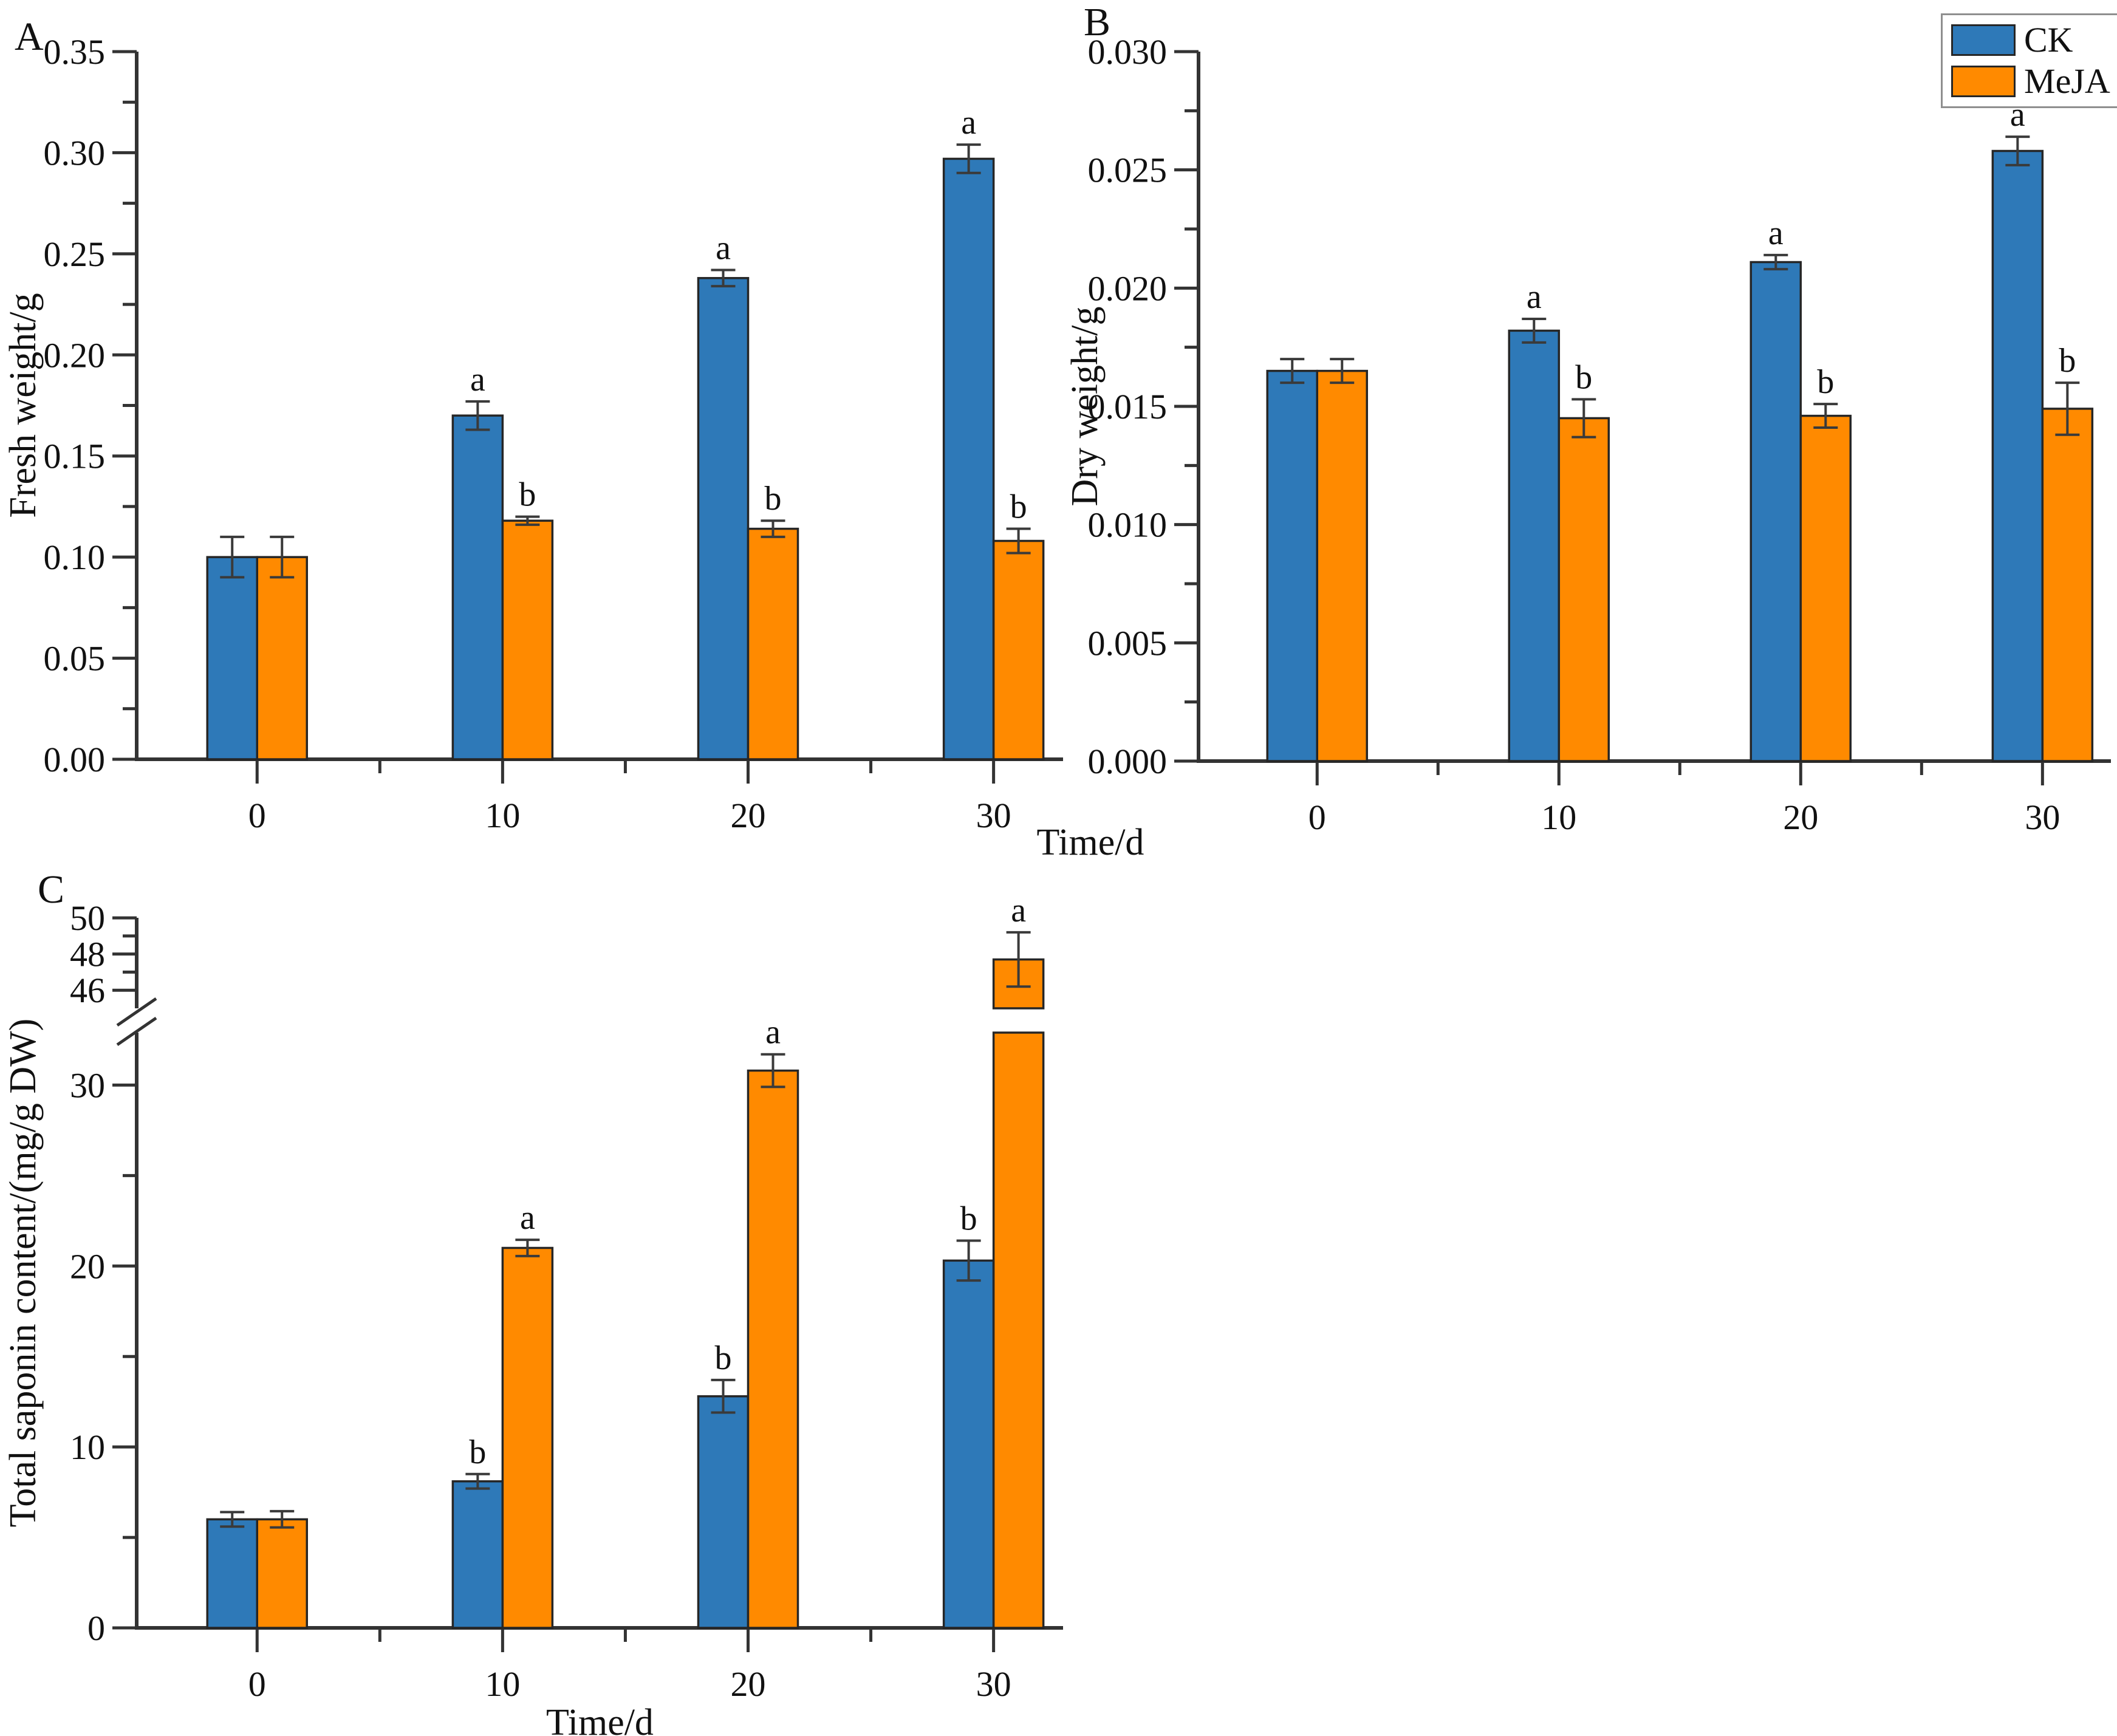 The width and height of the screenshot is (2117, 1736). What do you see at coordinates (1128, 52) in the screenshot?
I see `y-tick-label: 0.030` at bounding box center [1128, 52].